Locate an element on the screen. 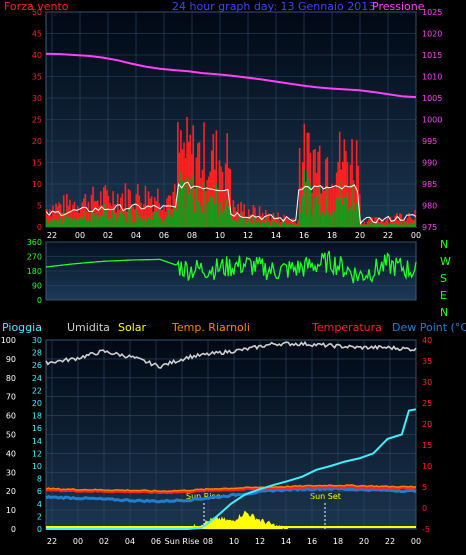 This screenshot has height=555, width=466. y-tick-temp: 30 is located at coordinates (427, 382).